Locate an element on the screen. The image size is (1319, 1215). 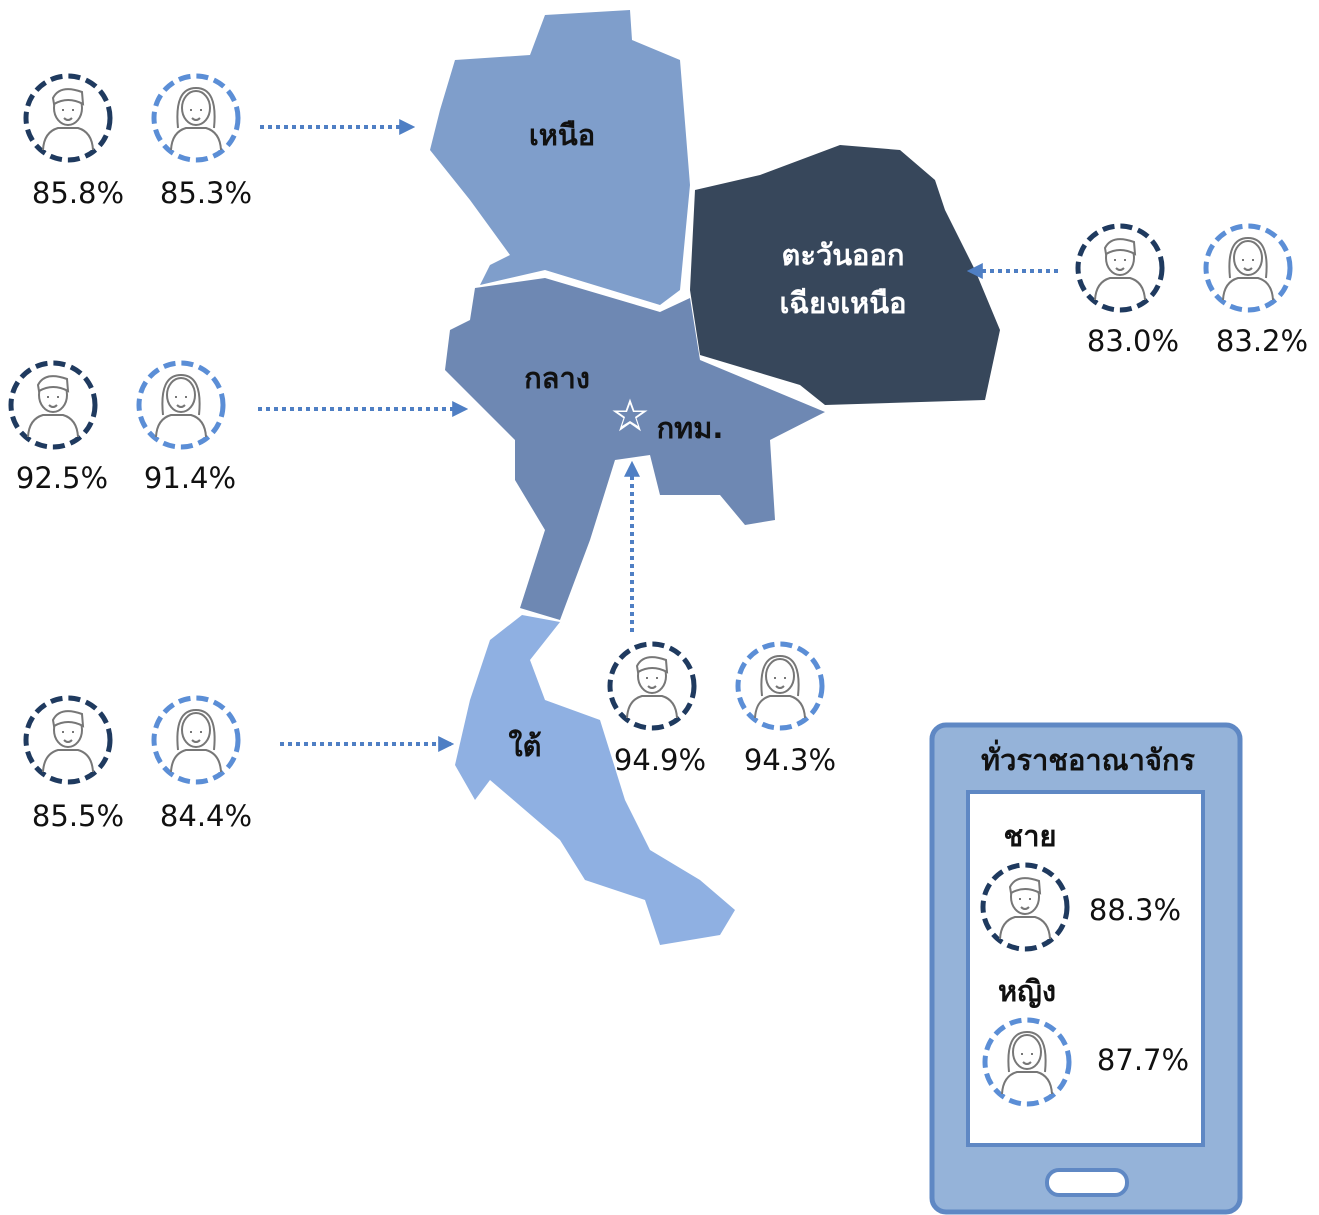
female-label: หญิง is located at coordinates (1027, 991).